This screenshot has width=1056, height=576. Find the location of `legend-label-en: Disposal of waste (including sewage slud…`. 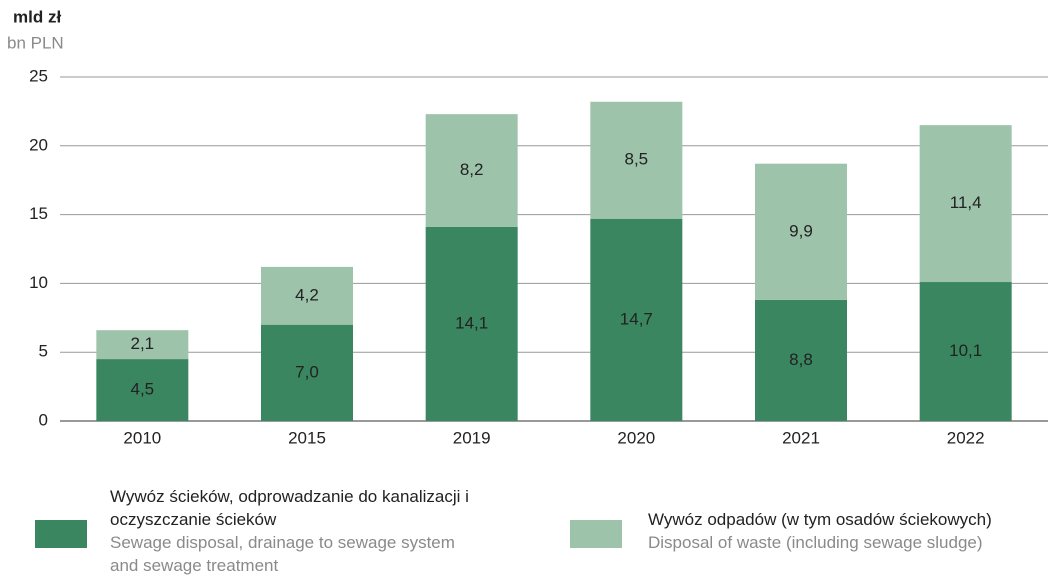

legend-label-en: Disposal of waste (including sewage slud… is located at coordinates (815, 542).